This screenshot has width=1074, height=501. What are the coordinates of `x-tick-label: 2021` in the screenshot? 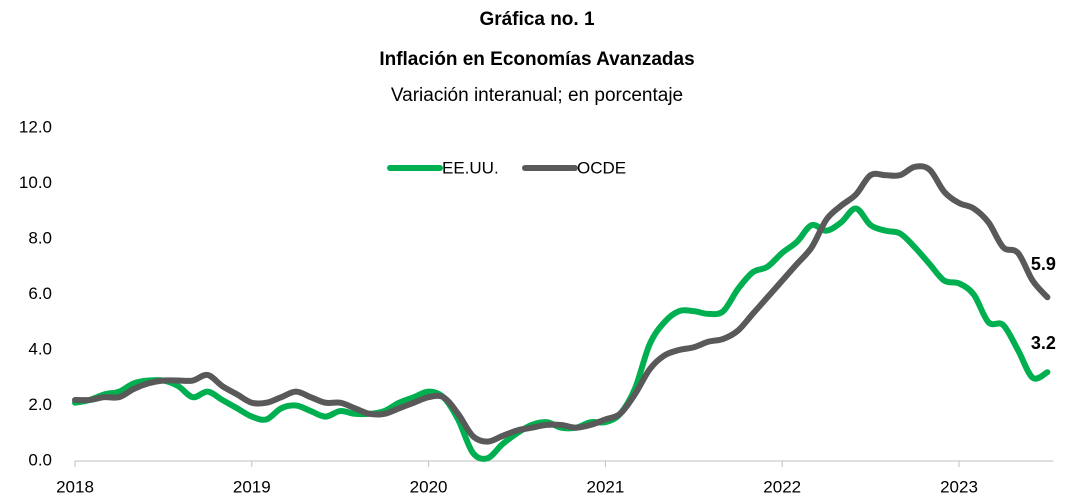 It's located at (605, 486).